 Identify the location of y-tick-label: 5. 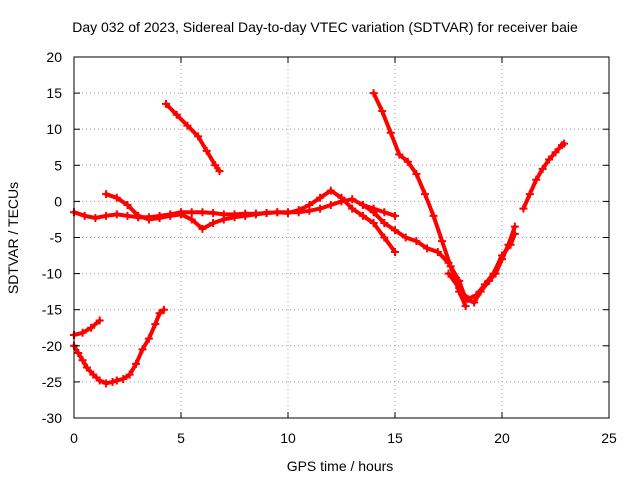
(58, 165).